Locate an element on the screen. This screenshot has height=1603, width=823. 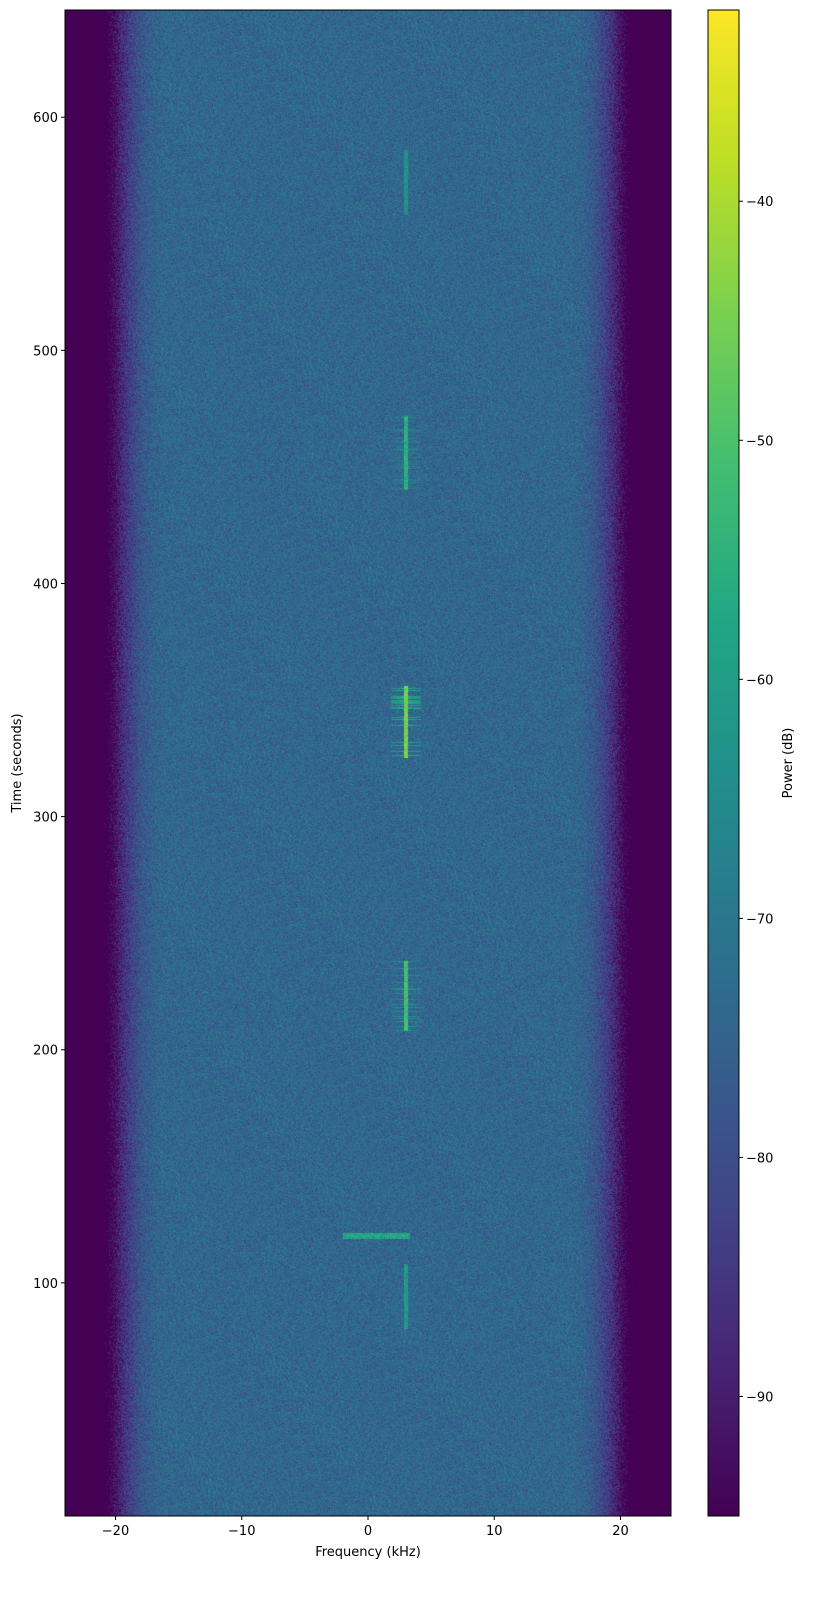
y-tick-label: 200 is located at coordinates (45, 1051).